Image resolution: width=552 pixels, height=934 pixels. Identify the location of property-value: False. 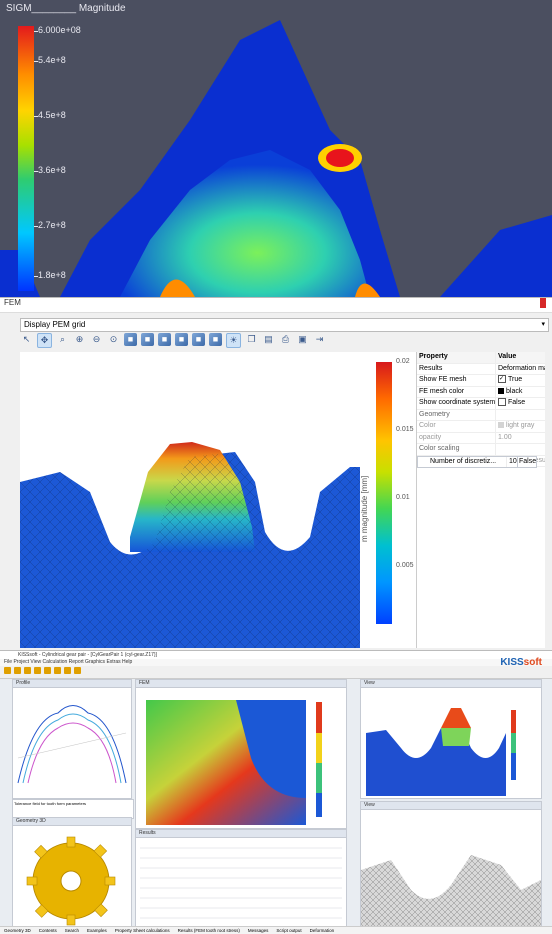
(528, 461).